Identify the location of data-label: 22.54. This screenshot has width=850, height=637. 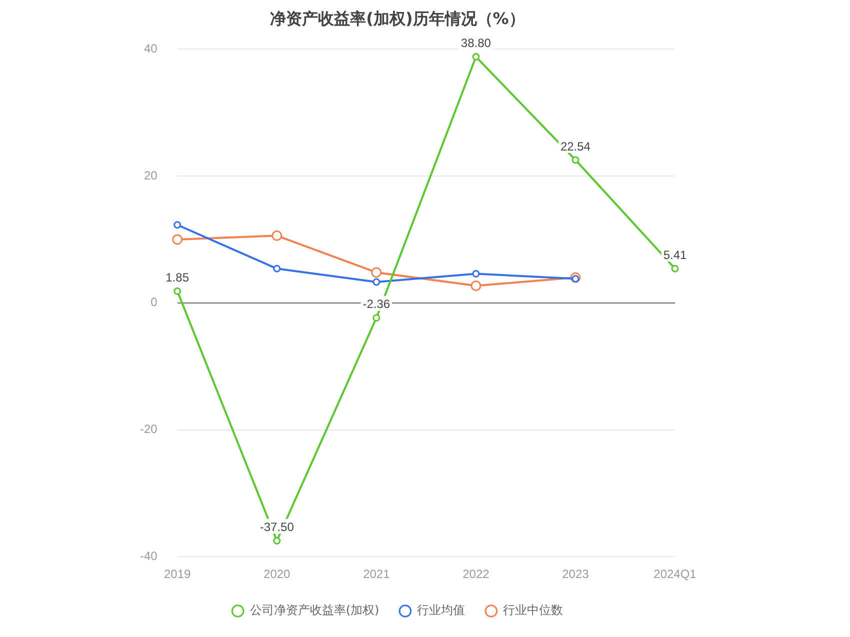
(575, 146).